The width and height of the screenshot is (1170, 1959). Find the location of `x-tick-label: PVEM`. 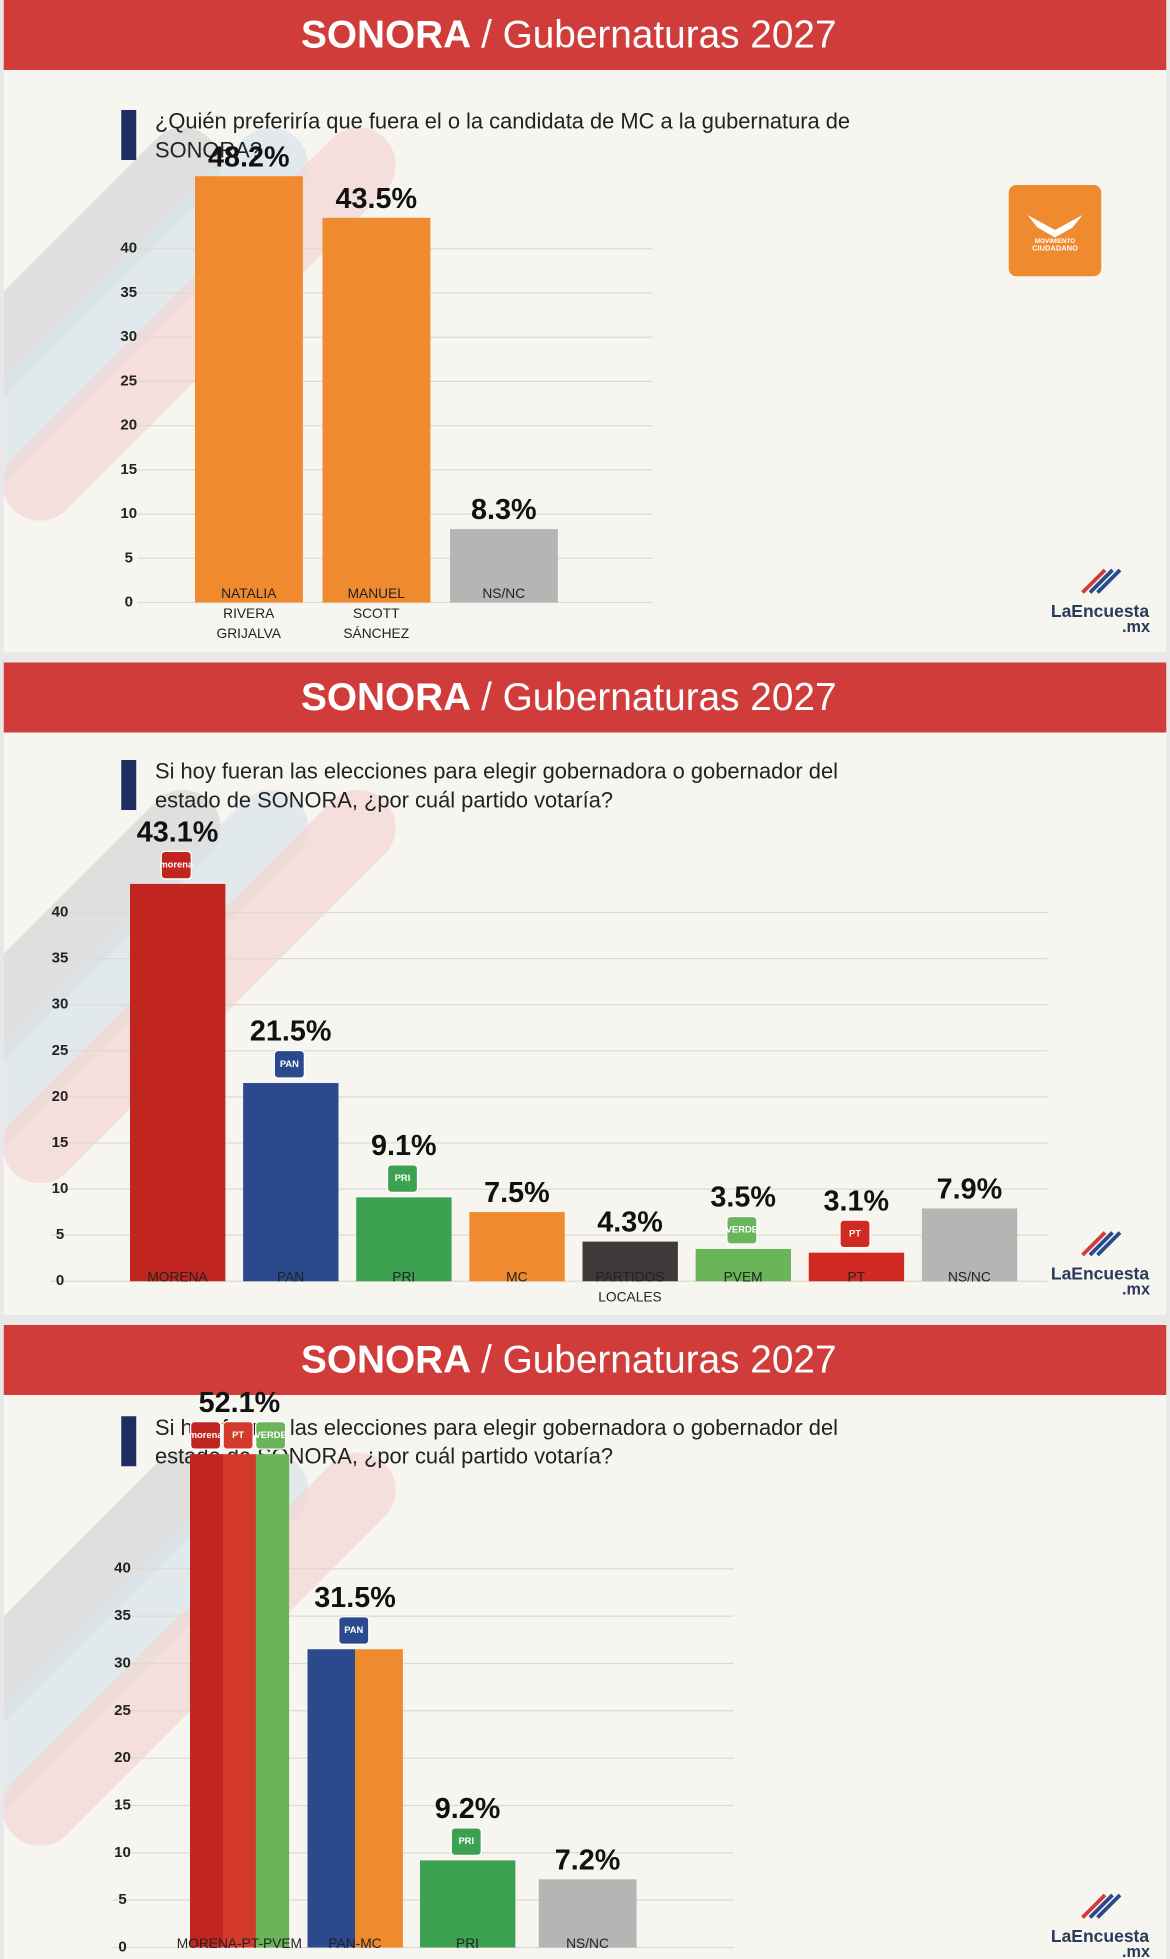

x-tick-label: PVEM is located at coordinates (743, 1276).